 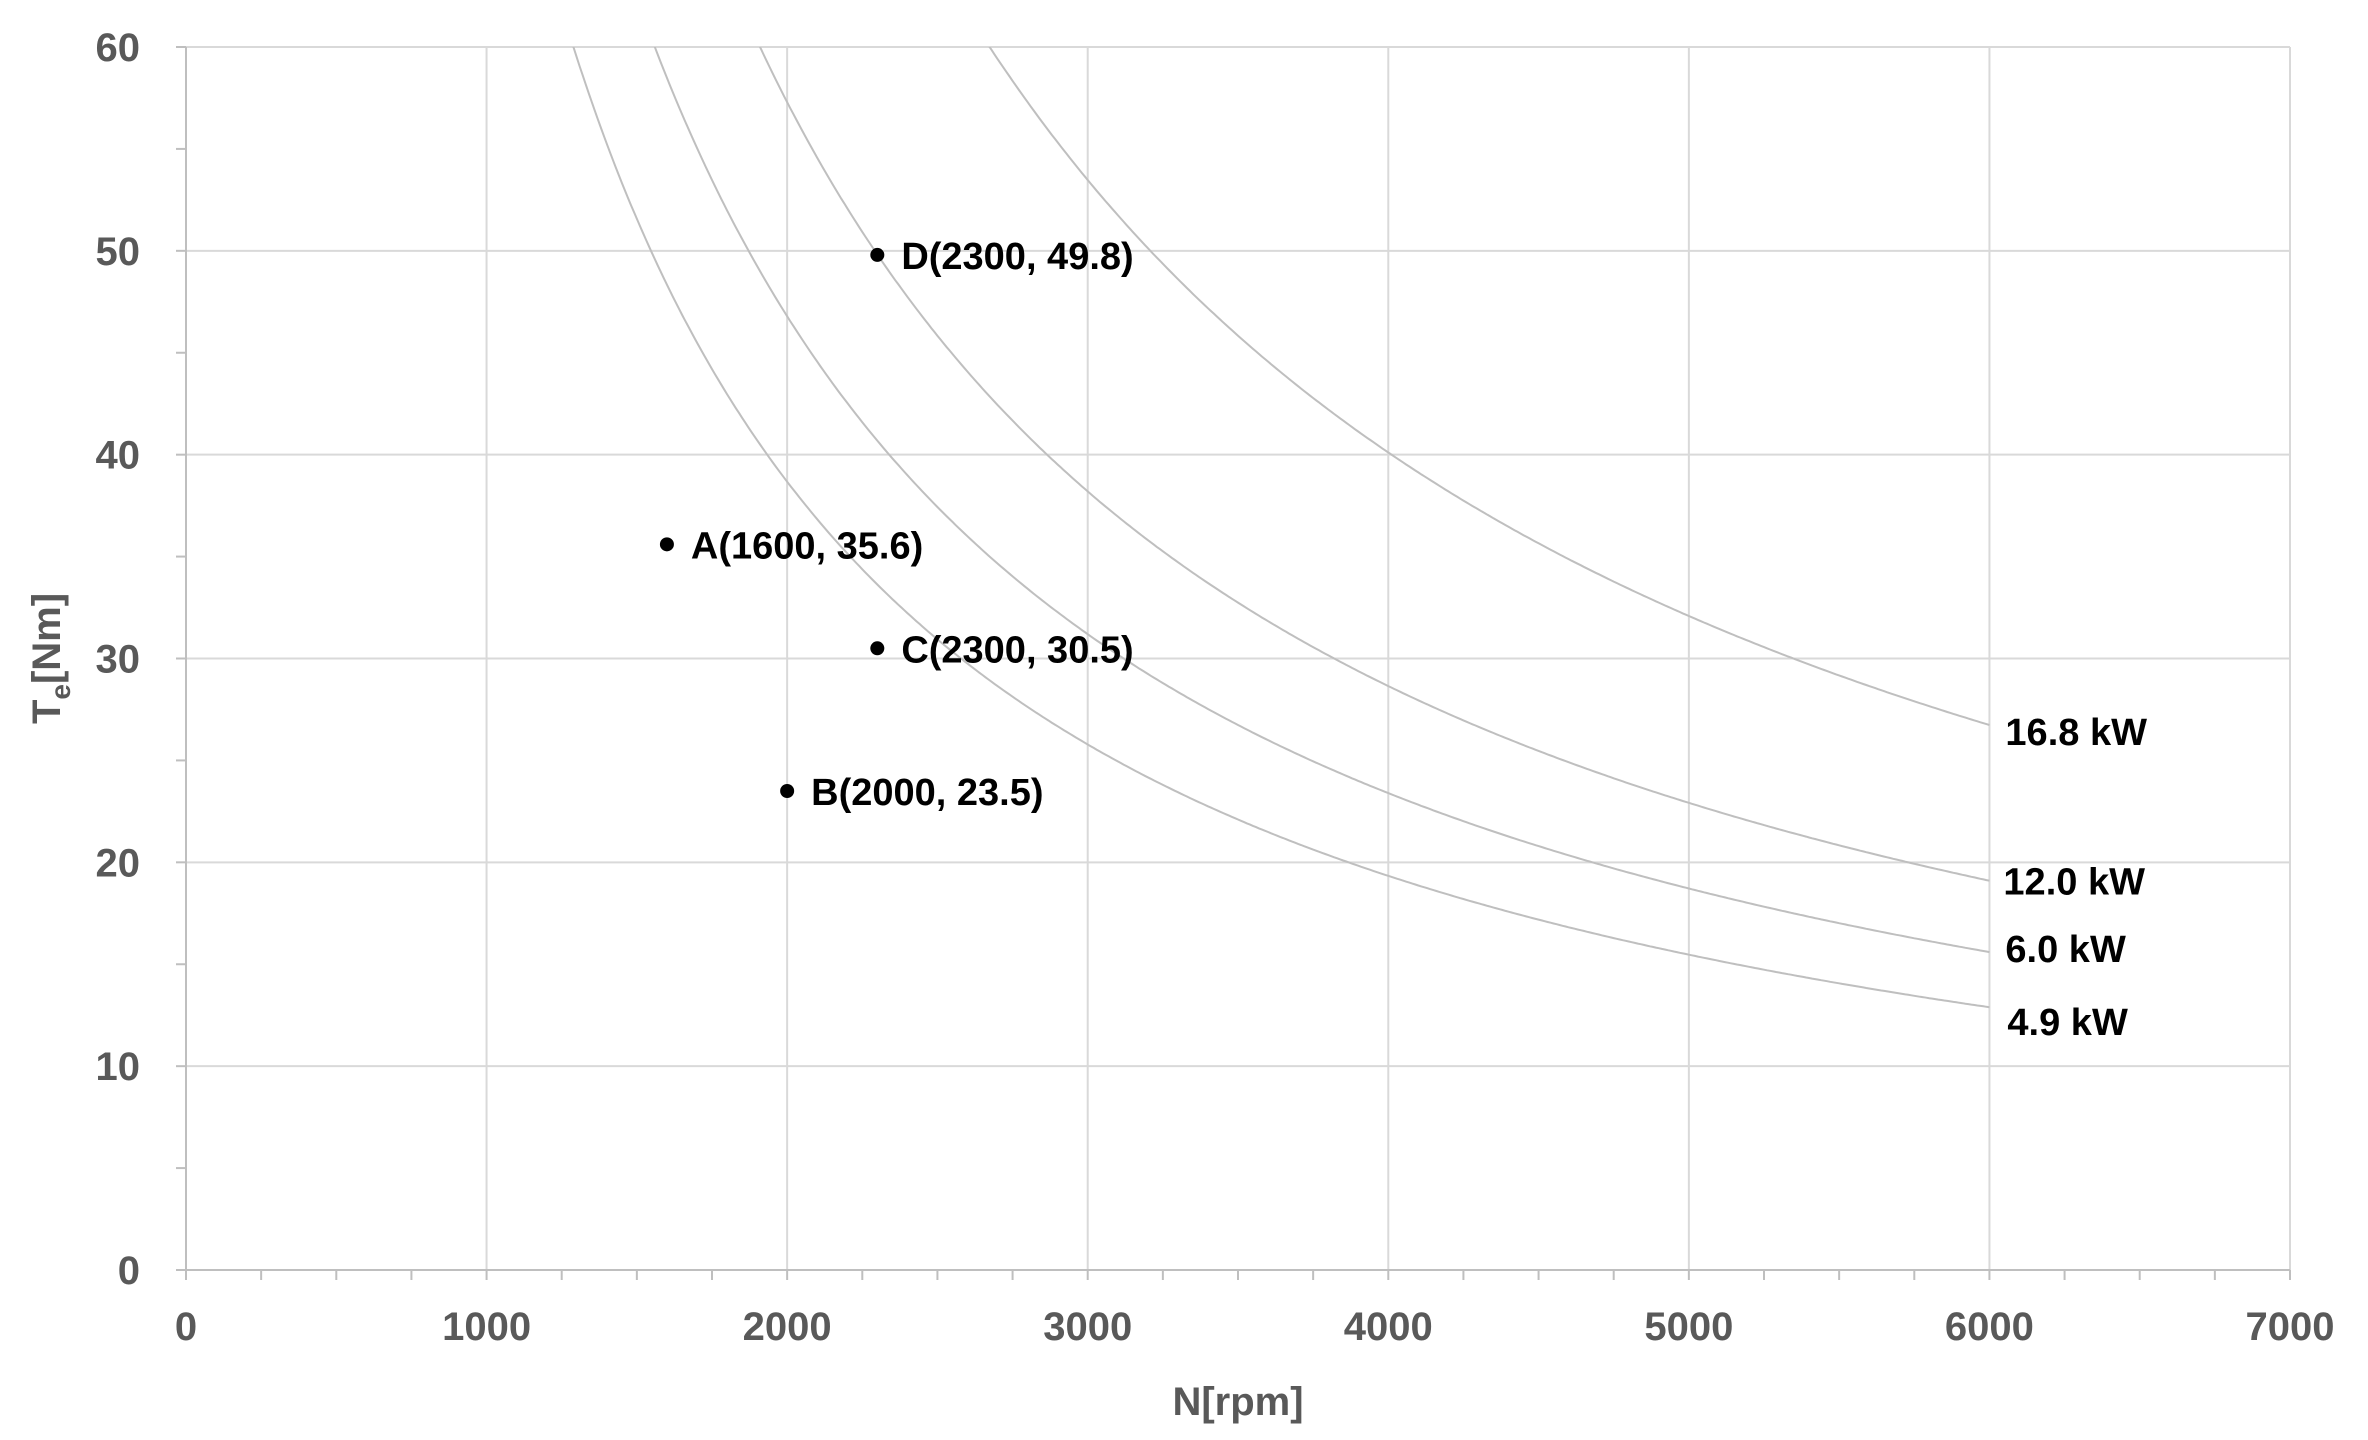 What do you see at coordinates (927, 793) in the screenshot?
I see `data-point-label: B(2000, 23.5)` at bounding box center [927, 793].